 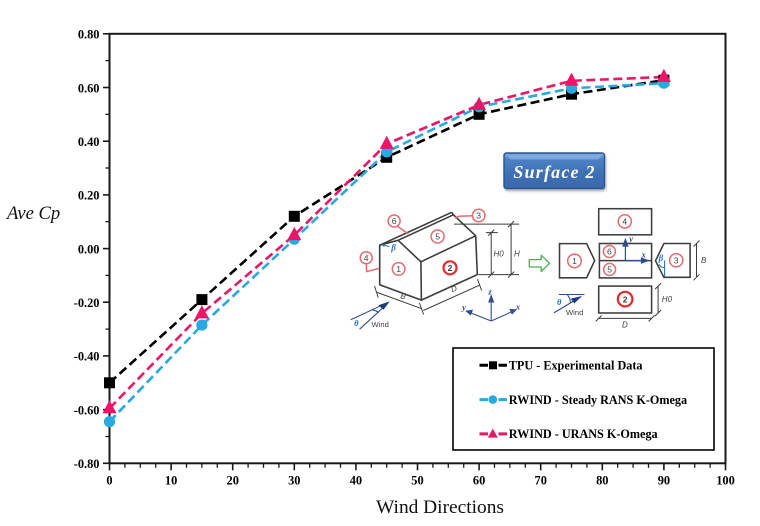 I want to click on svg-text: 70, so click(x=541, y=480).